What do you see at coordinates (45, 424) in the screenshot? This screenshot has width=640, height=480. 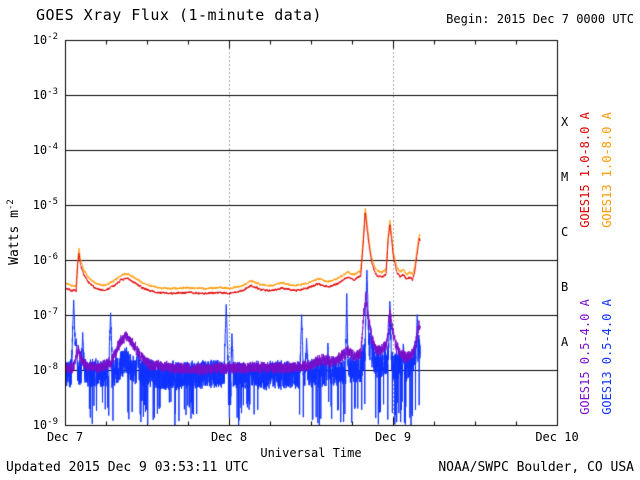 I see `y-tick-label: 10-9` at bounding box center [45, 424].